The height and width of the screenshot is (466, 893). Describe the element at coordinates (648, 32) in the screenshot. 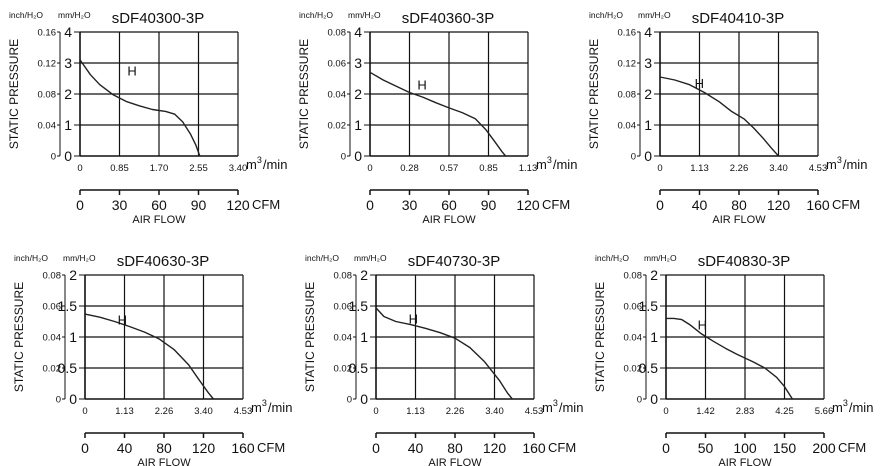

I see `mm-tick-label: 4` at that location.